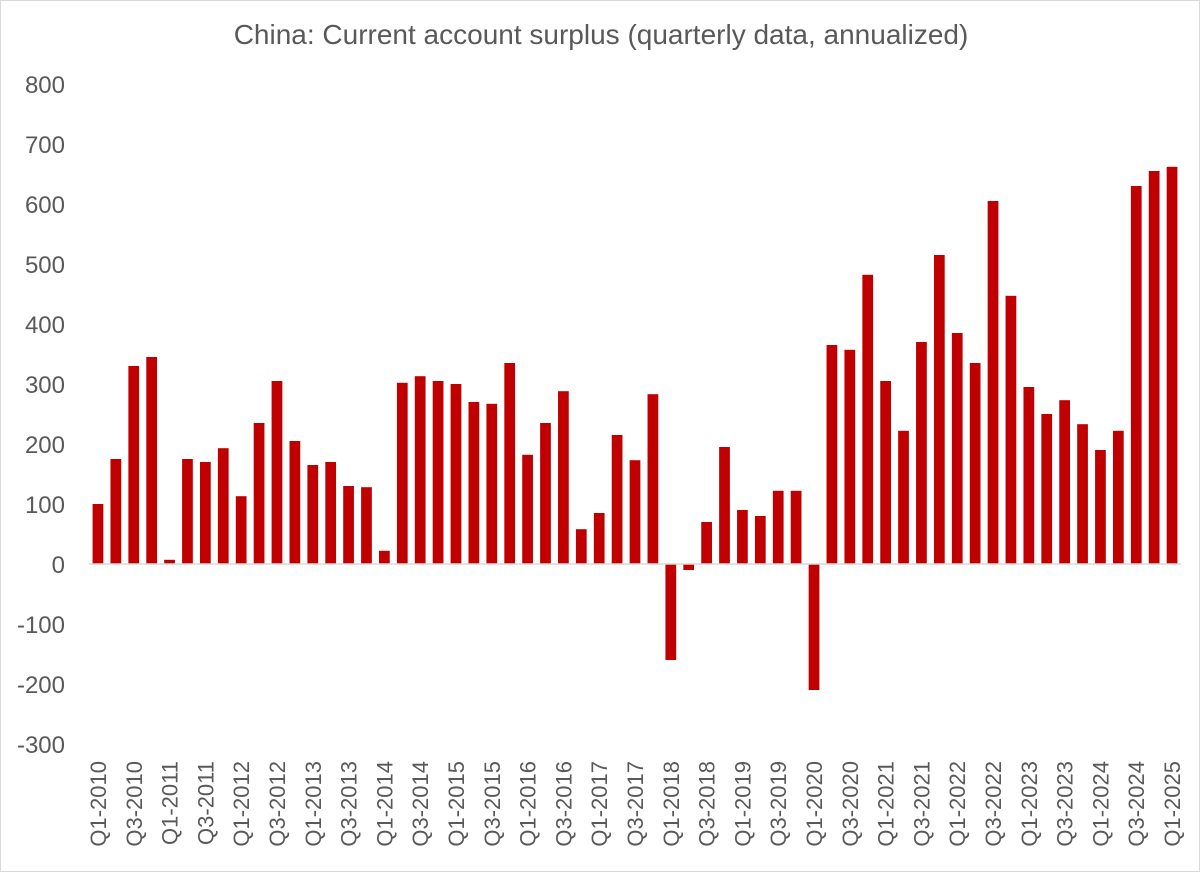  I want to click on x-tick-label: Q3-2018, so click(707, 804).